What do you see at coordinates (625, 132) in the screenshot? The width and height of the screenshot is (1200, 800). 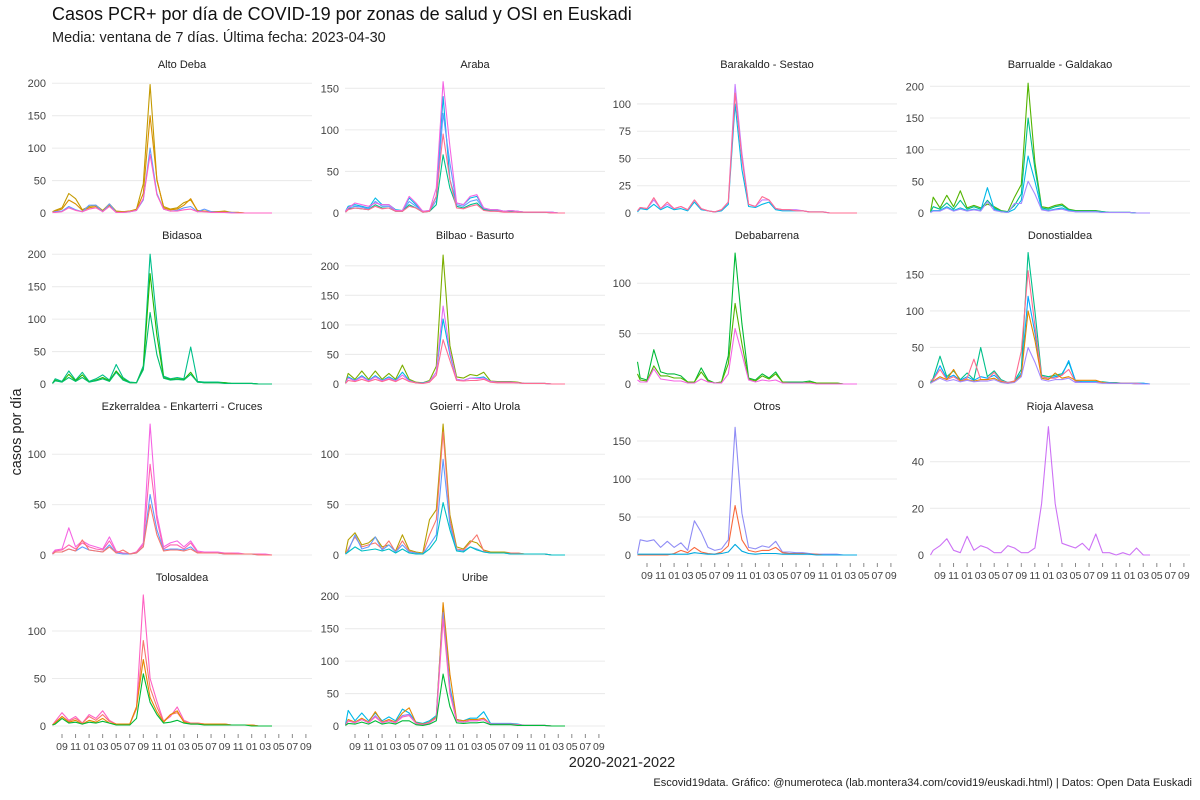 I see `y-tick-label: 75` at bounding box center [625, 132].